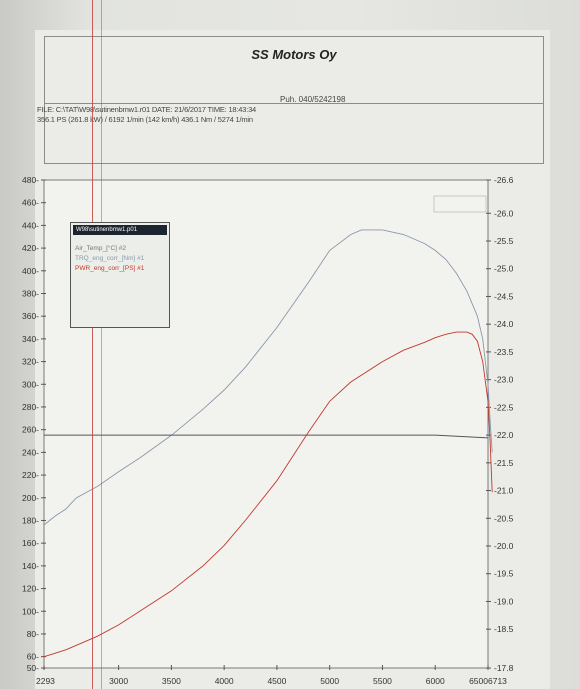 The height and width of the screenshot is (689, 580). Describe the element at coordinates (30, 566) in the screenshot. I see `y-tick-label: 140-` at that location.